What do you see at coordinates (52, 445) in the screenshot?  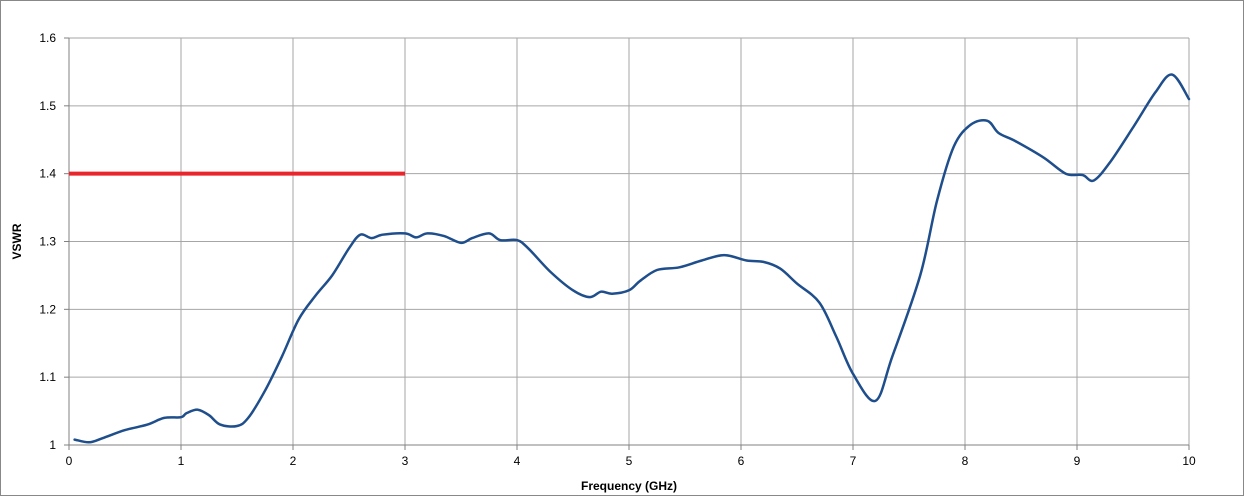 I see `y-tick-label-0: 1` at bounding box center [52, 445].